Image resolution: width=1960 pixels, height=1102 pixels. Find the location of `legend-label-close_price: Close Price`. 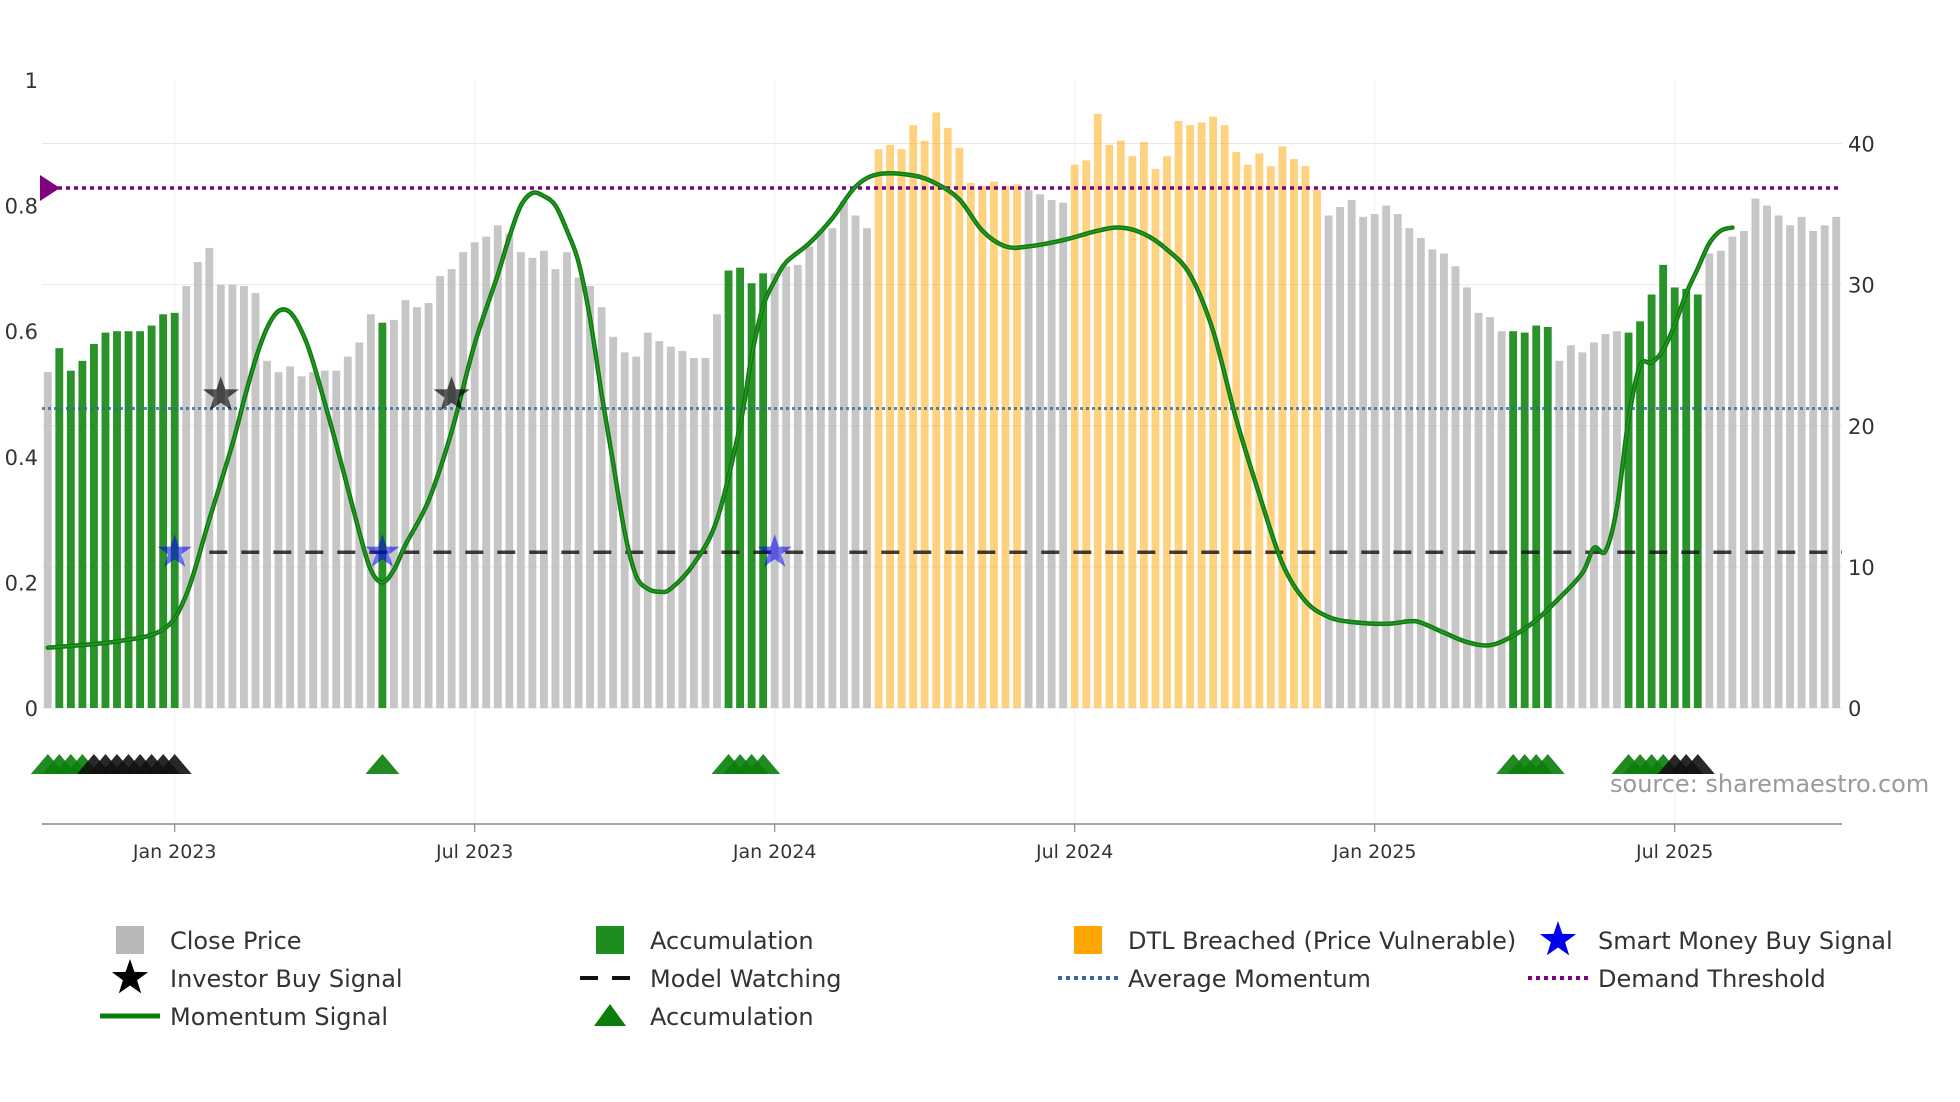

legend-label-close_price: Close Price is located at coordinates (236, 941).